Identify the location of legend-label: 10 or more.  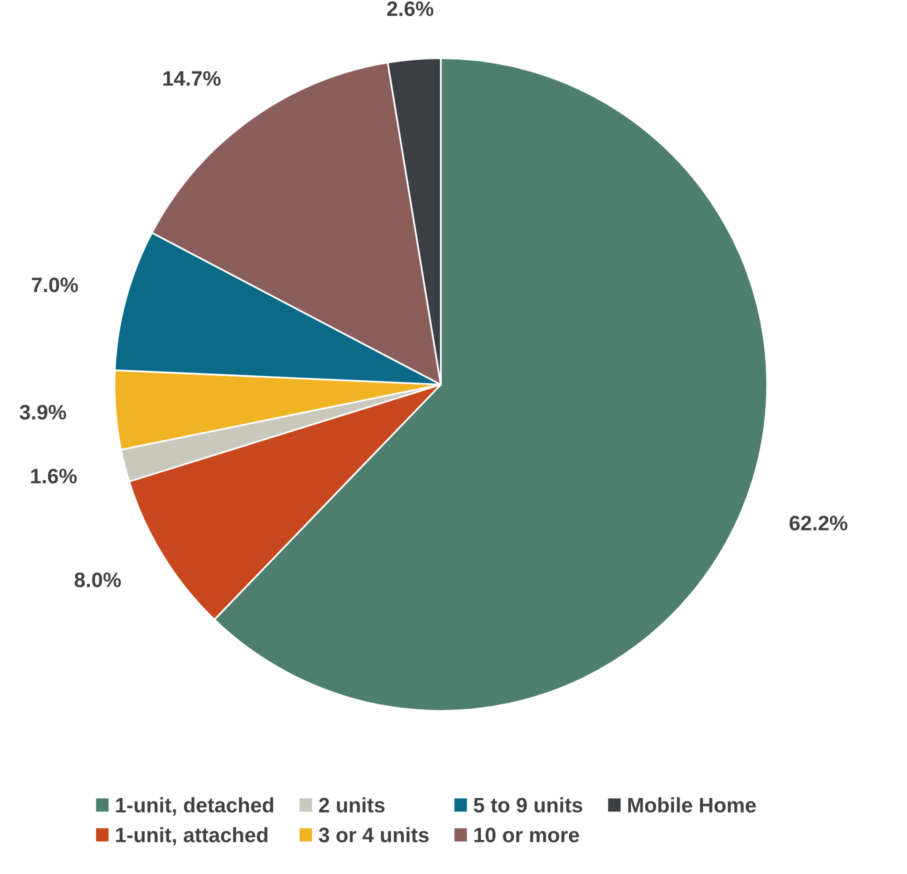
(526, 835).